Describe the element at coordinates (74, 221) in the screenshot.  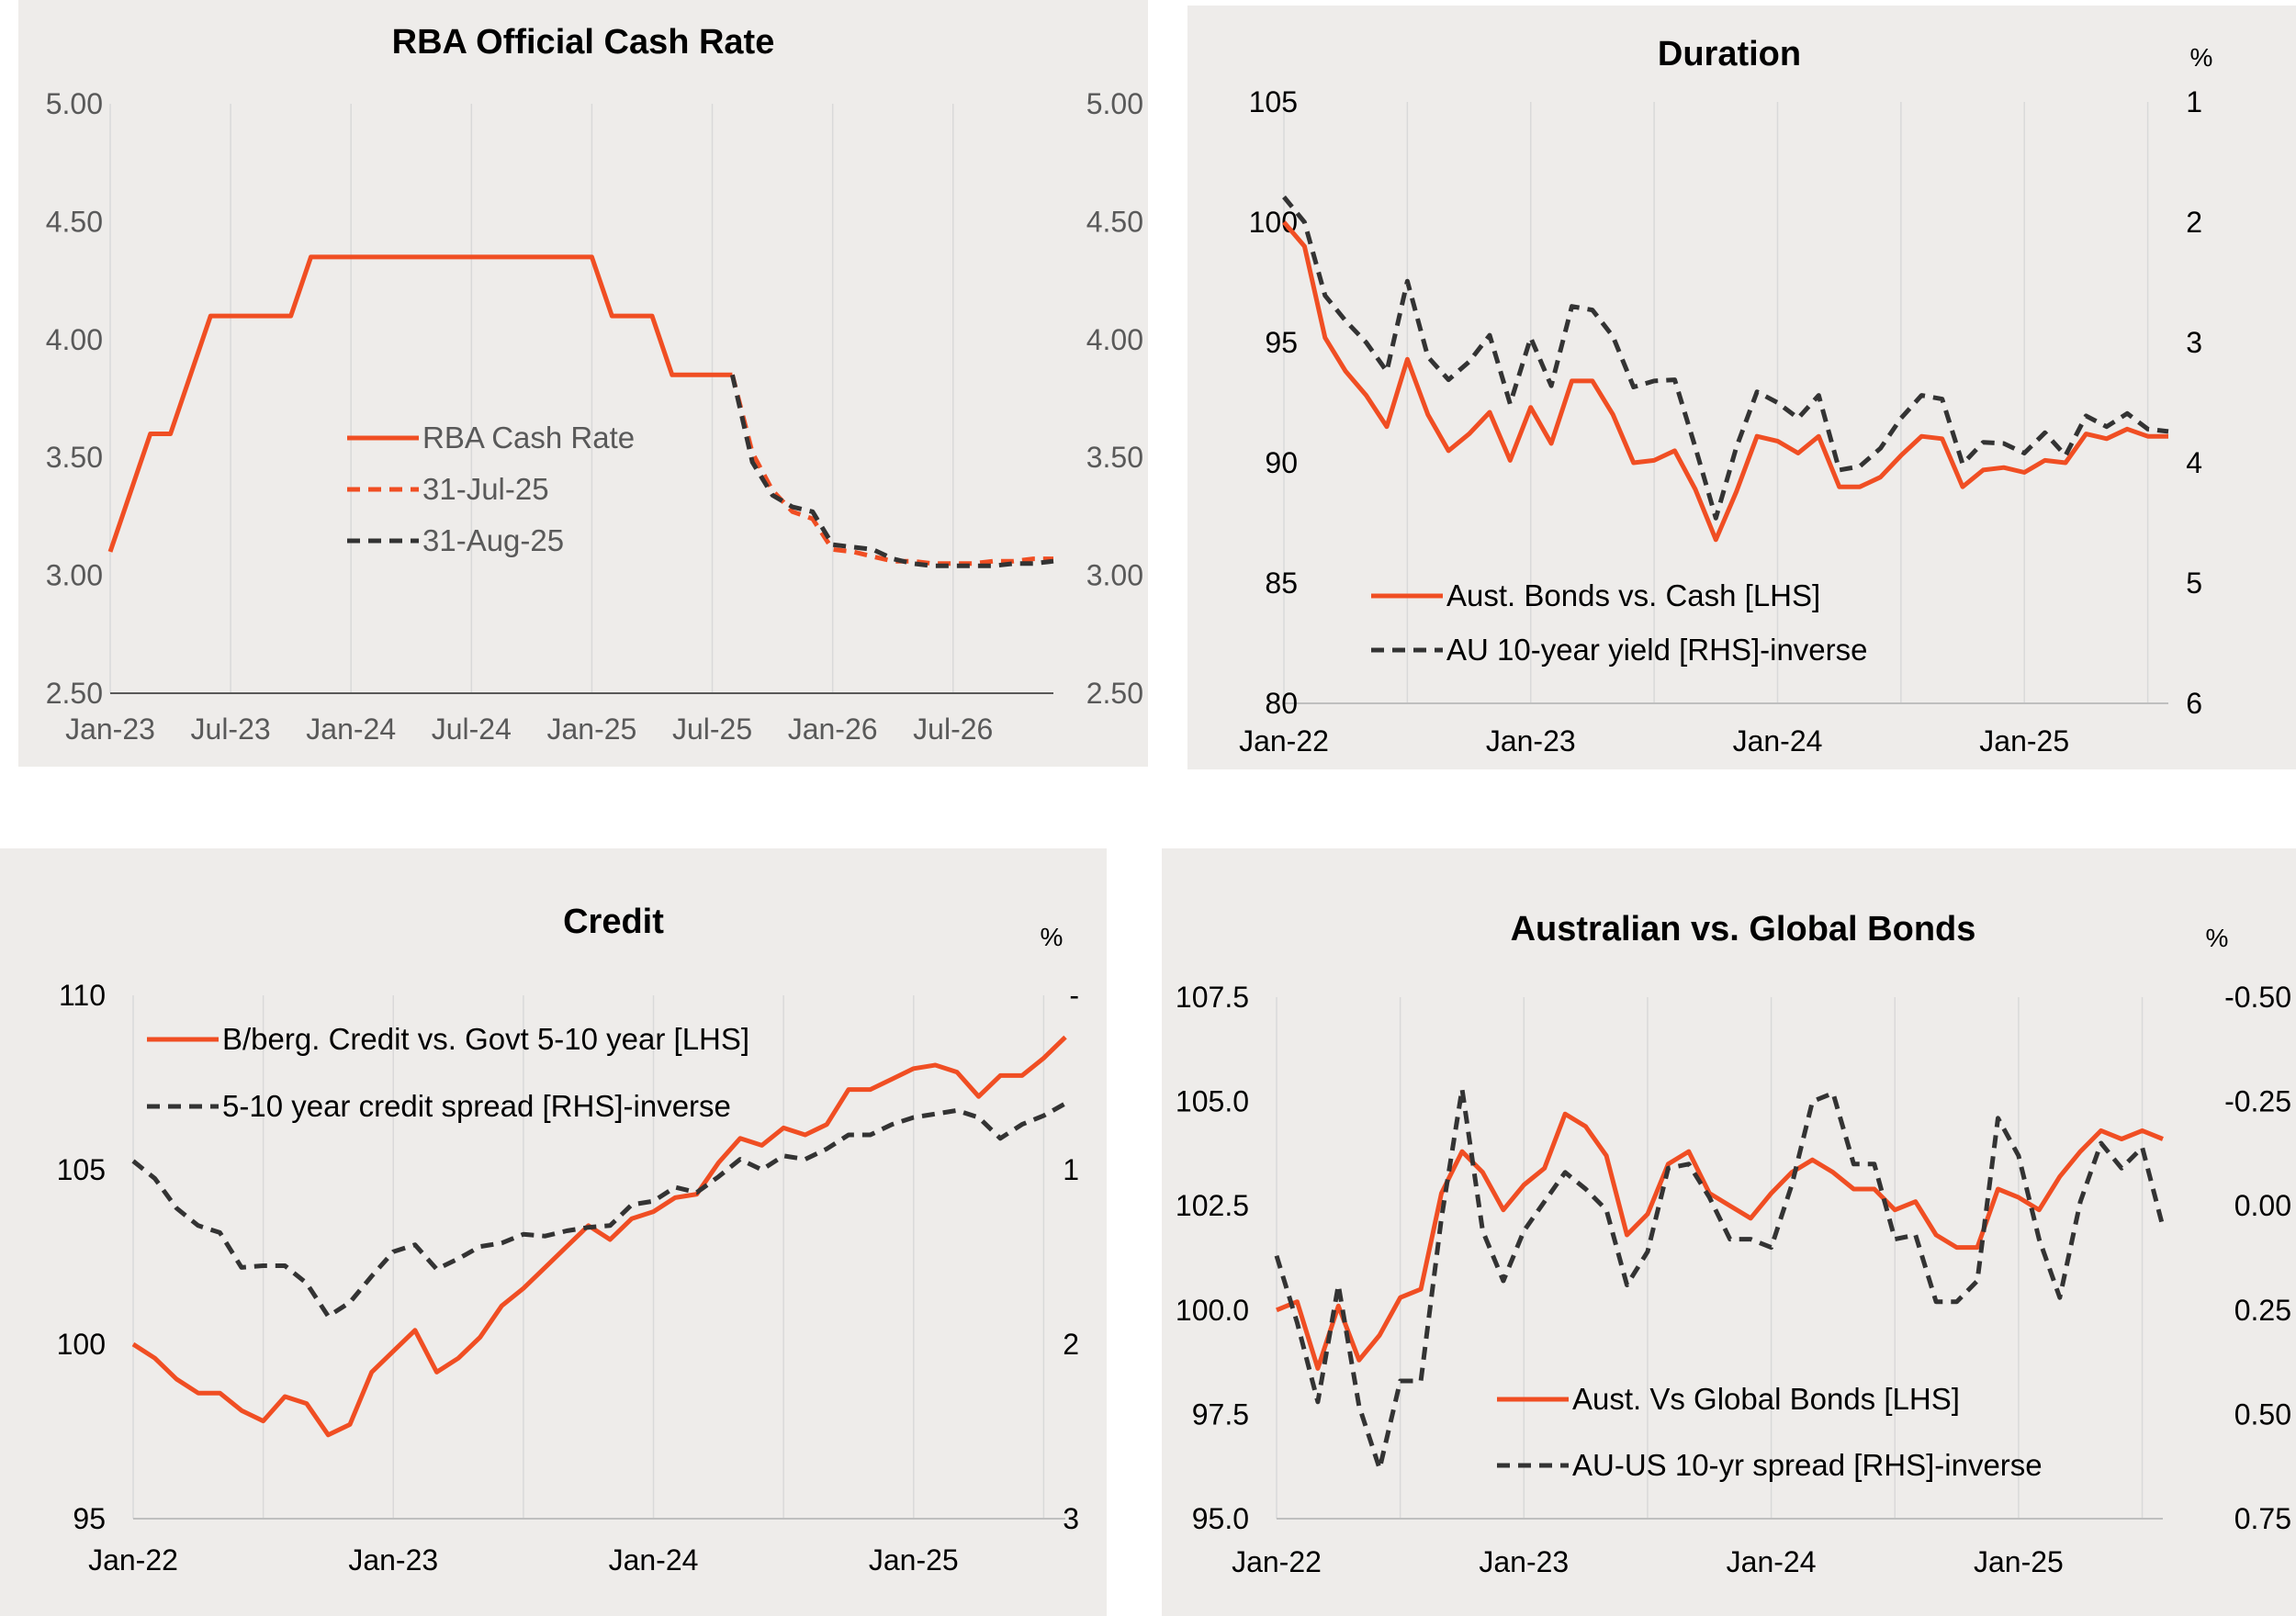
I see `left-axis-tick-label: 4.50` at that location.